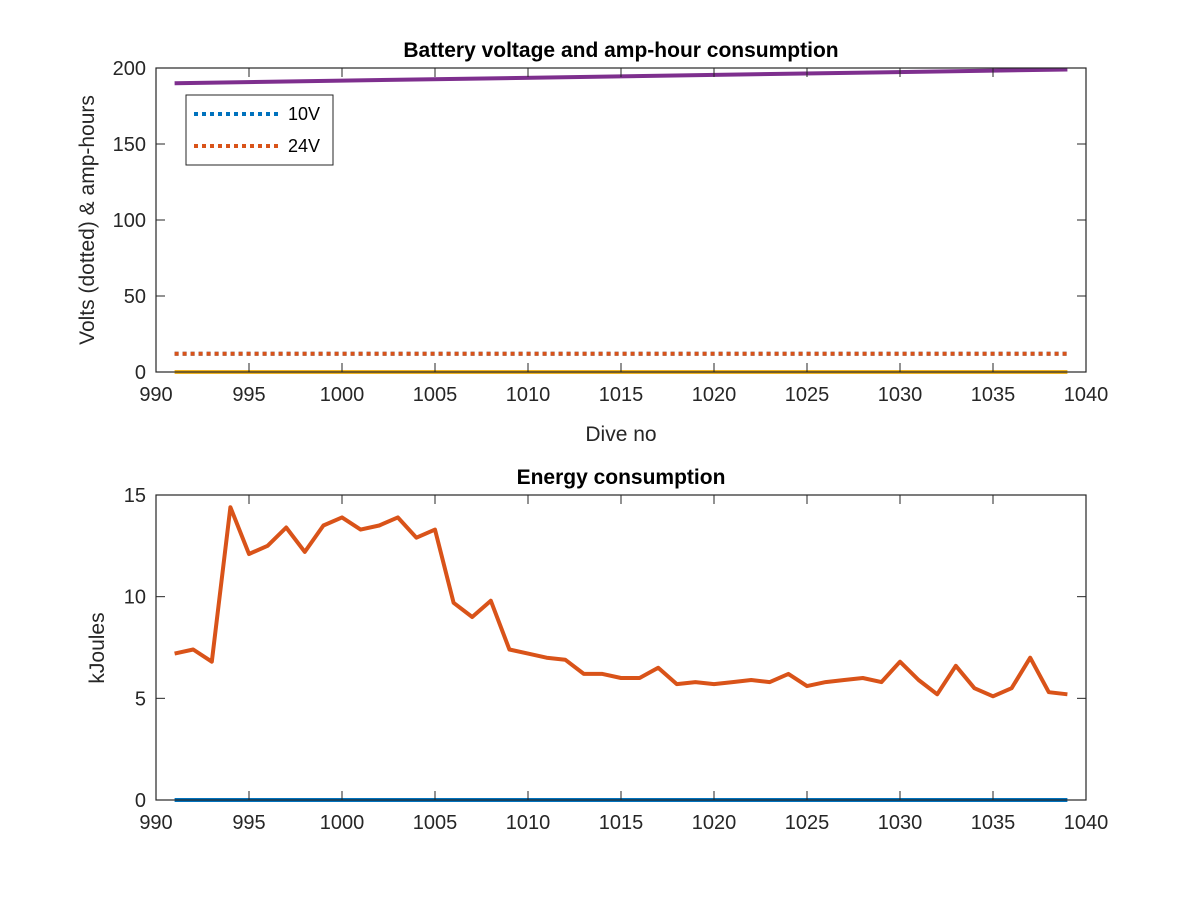  What do you see at coordinates (435, 823) in the screenshot?
I see `energy-x-tick-label: 1005` at bounding box center [435, 823].